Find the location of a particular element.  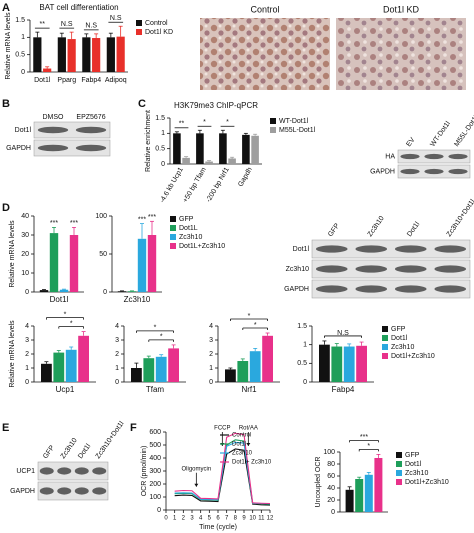

lane-label: WT-Dot1l is located at coordinates (440, 134).